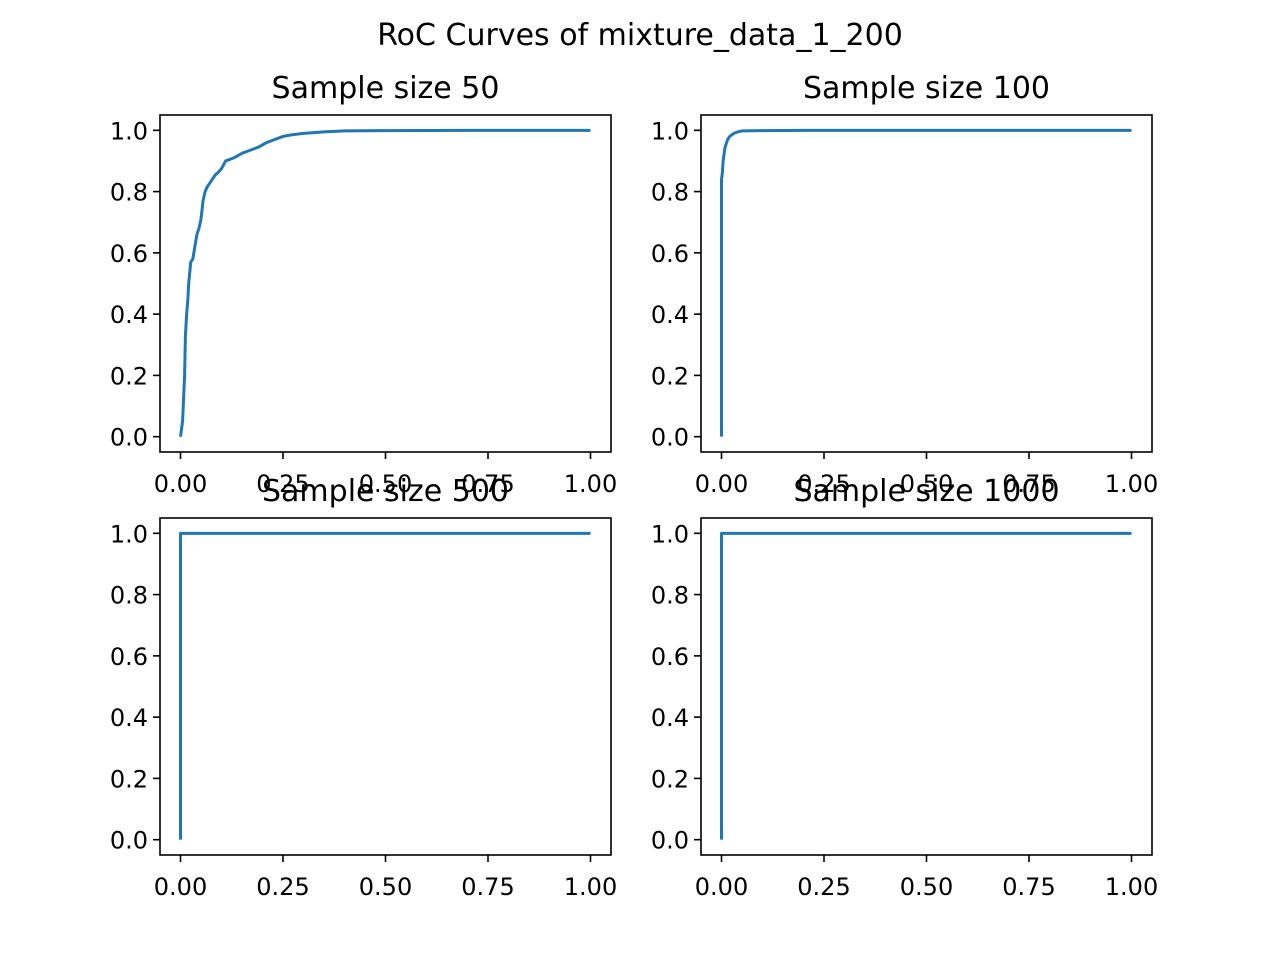  I want to click on subplot-title: Sample size 500, so click(385, 491).